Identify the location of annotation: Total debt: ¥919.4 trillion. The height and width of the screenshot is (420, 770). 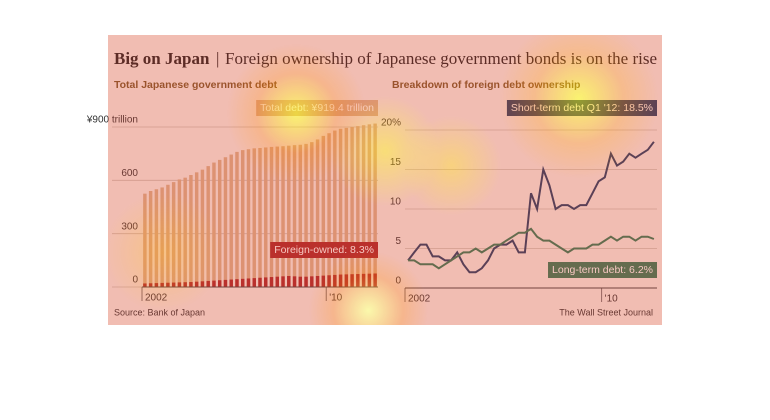
(317, 108).